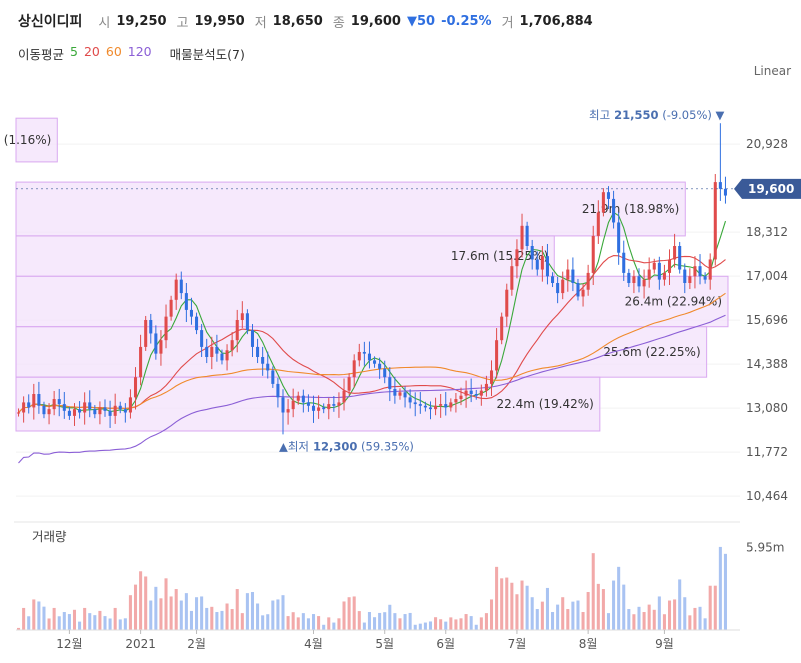 This screenshot has height=663, width=801. I want to click on volume-bars: 5.95m, so click(400, 585).